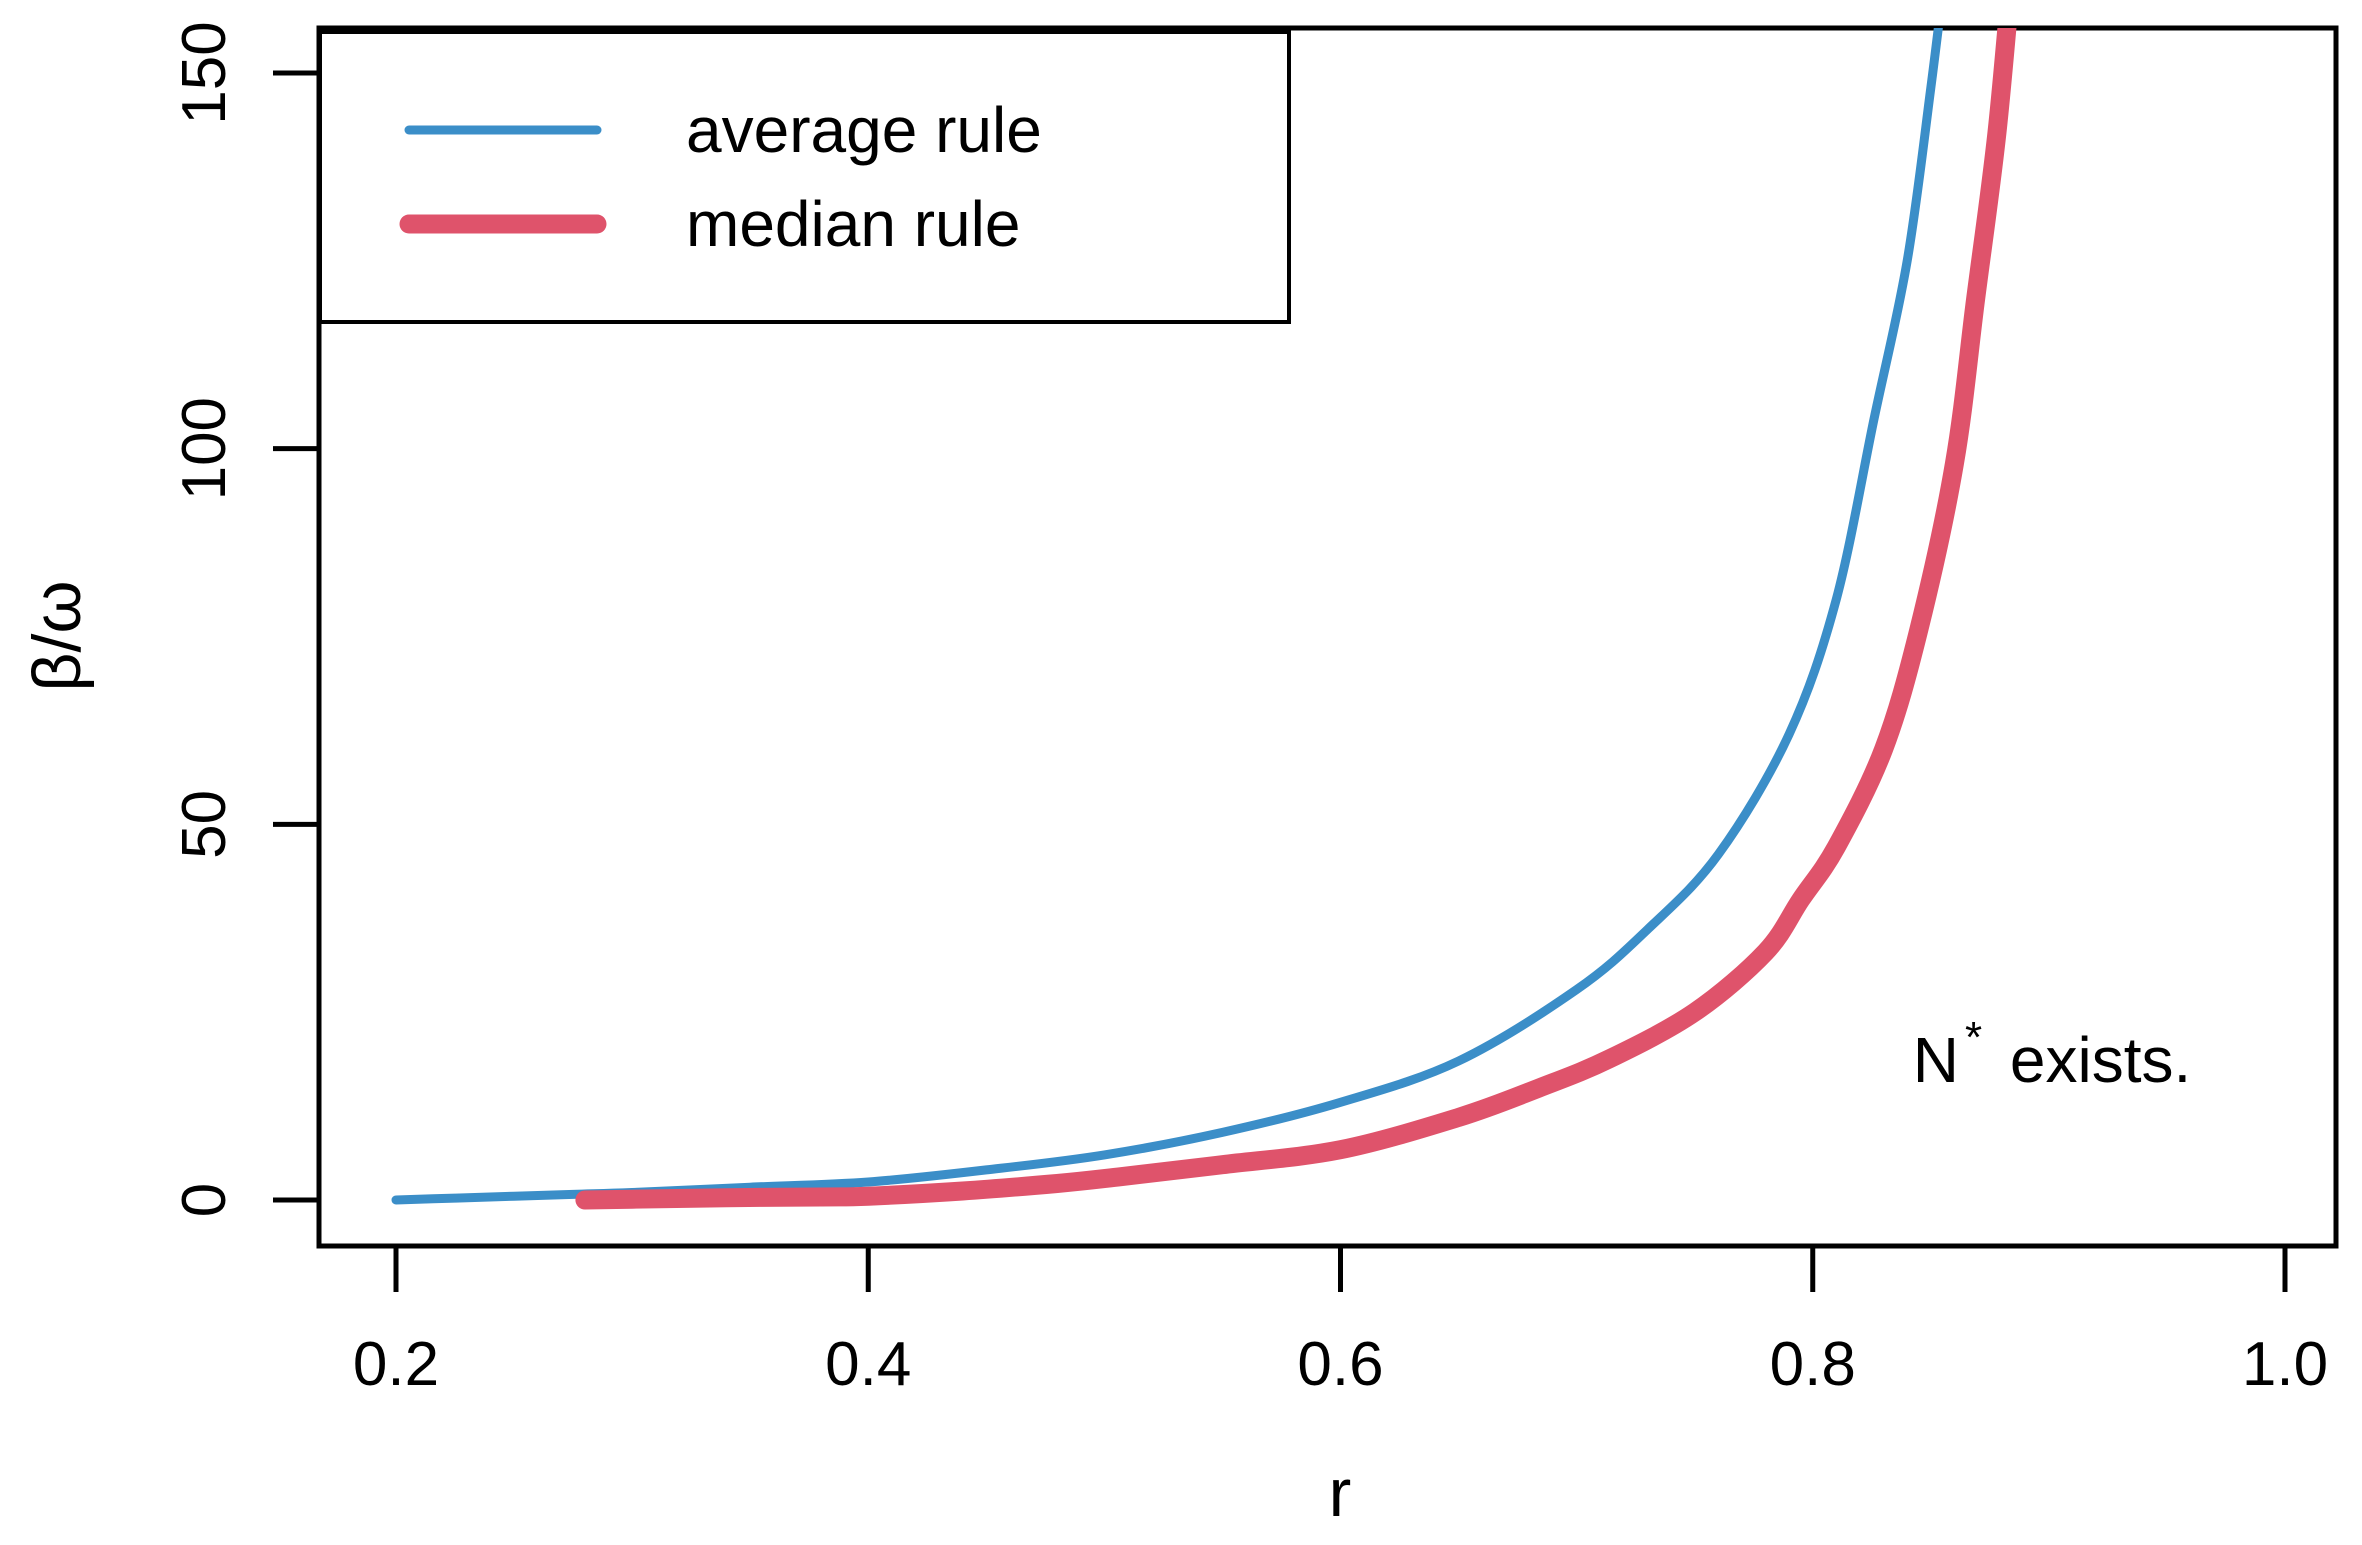 The width and height of the screenshot is (2362, 1545). Describe the element at coordinates (868, 1364) in the screenshot. I see `x-tick-label: 0.4` at that location.